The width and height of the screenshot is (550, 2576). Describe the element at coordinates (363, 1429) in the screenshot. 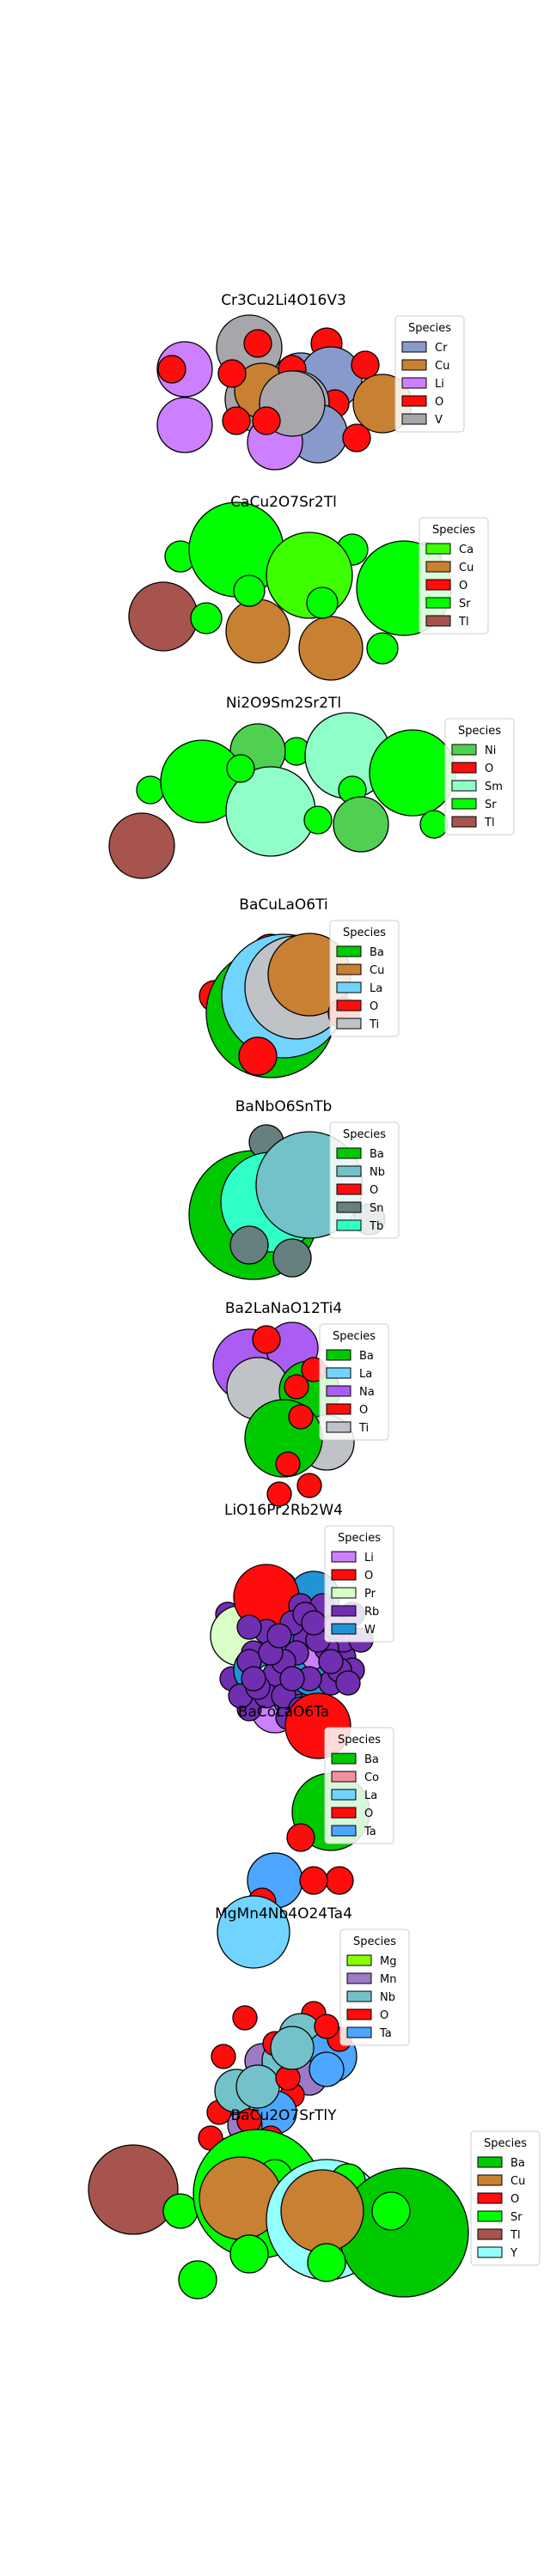

I see `legend-label: Ti` at that location.